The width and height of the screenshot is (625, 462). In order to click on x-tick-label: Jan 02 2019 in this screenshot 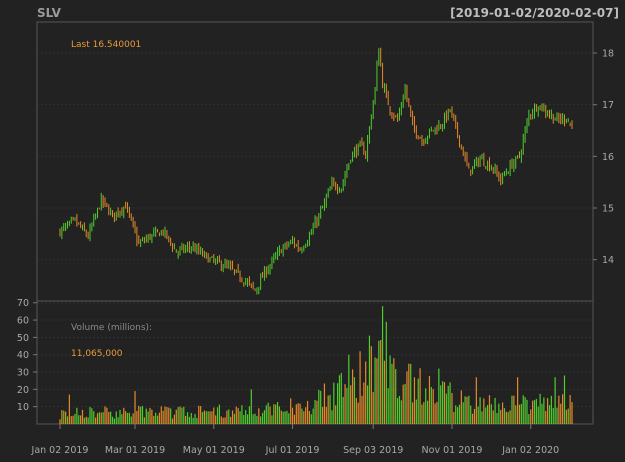, I will do `click(60, 450)`.